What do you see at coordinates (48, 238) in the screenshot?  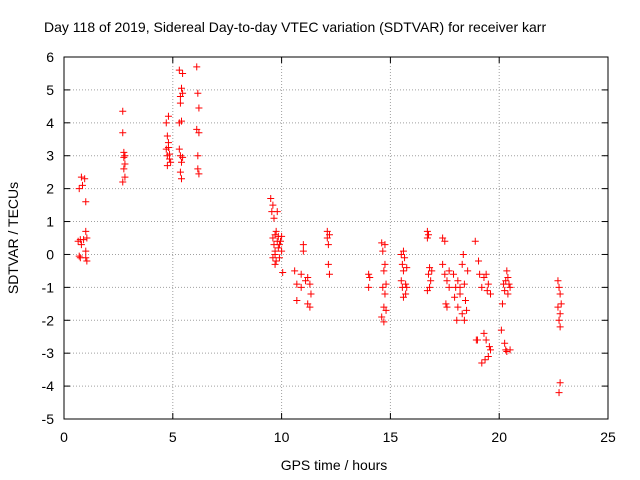 I see `y-tick-labels: -5 -4 -3 -2 -1 0 1 2 3 4 5 6` at bounding box center [48, 238].